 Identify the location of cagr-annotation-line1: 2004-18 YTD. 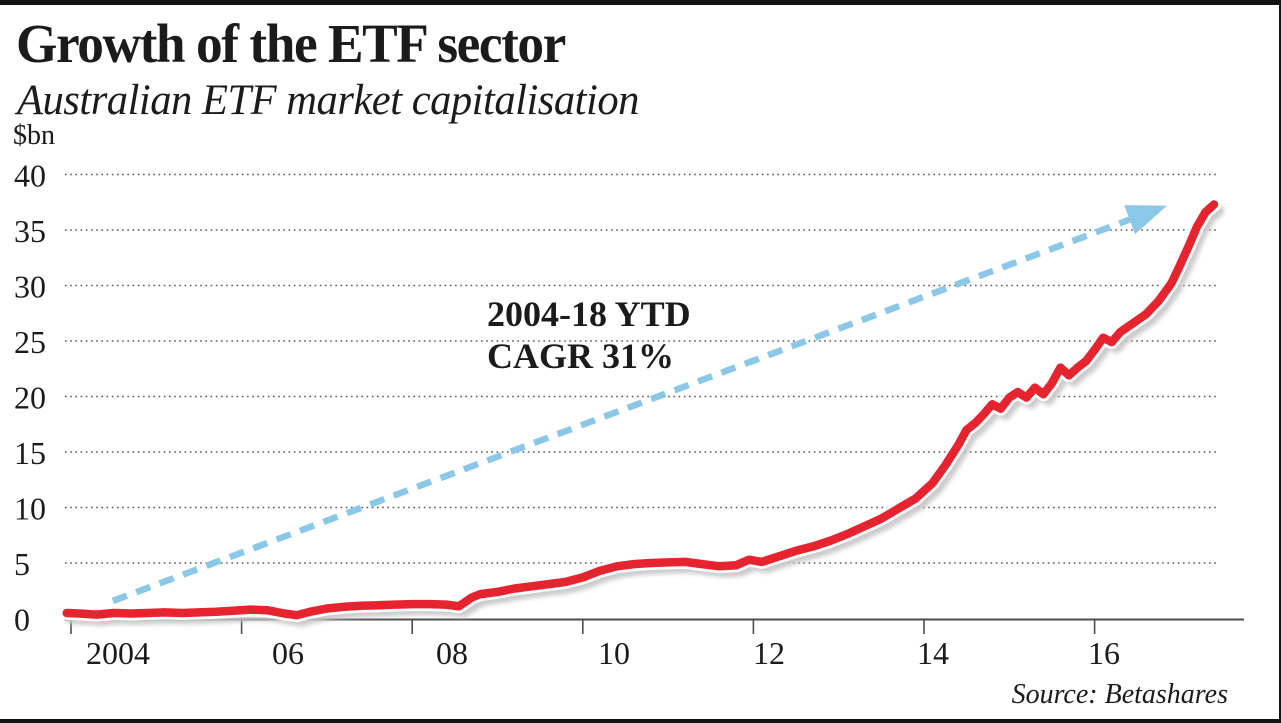
(589, 314).